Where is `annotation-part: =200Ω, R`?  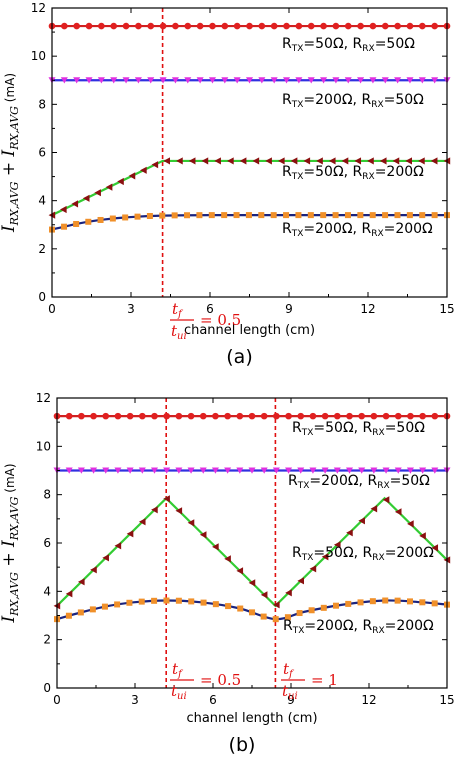 annotation-part: =200Ω, R is located at coordinates (337, 100).